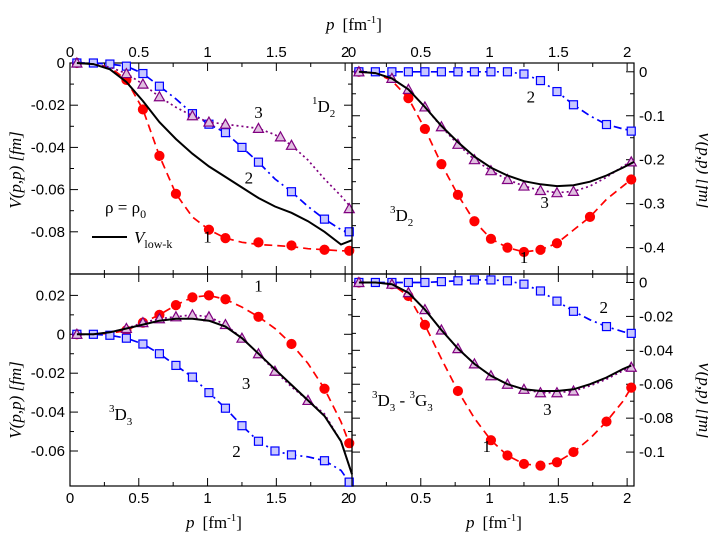 The image size is (708, 547). What do you see at coordinates (652, 160) in the screenshot?
I see `y-tick-label: -0.2` at bounding box center [652, 160].